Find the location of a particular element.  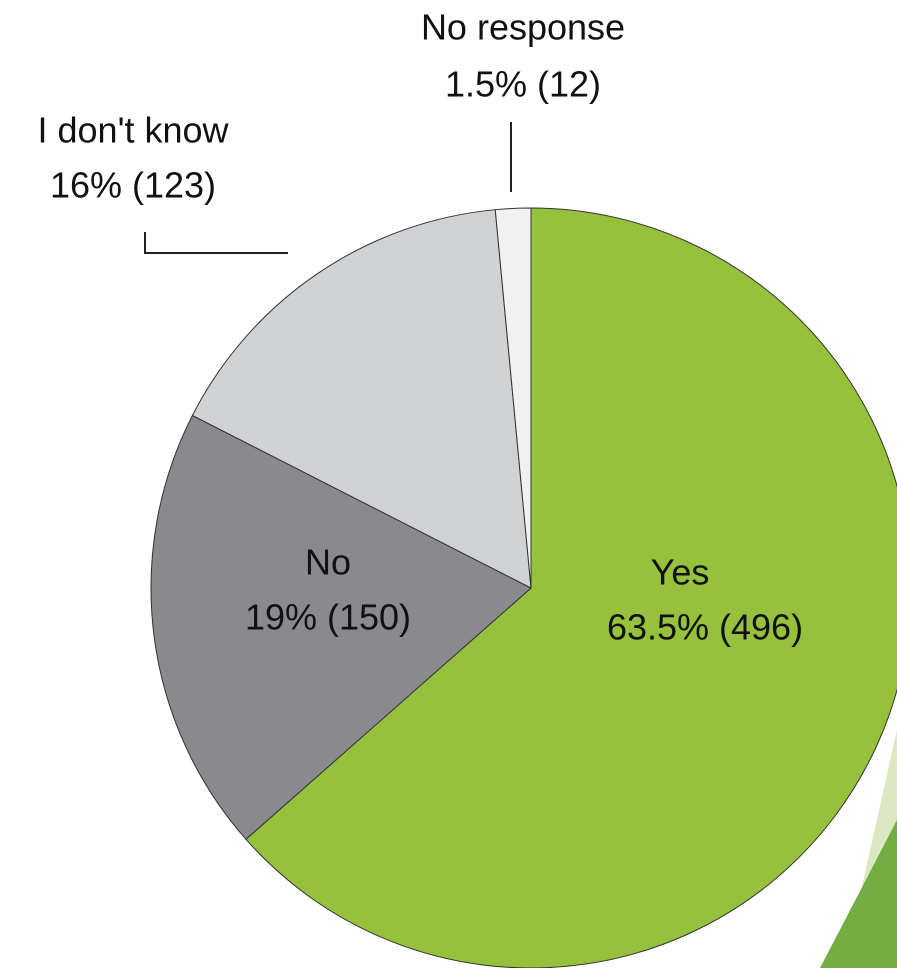

decoration is located at coordinates (858, 894).